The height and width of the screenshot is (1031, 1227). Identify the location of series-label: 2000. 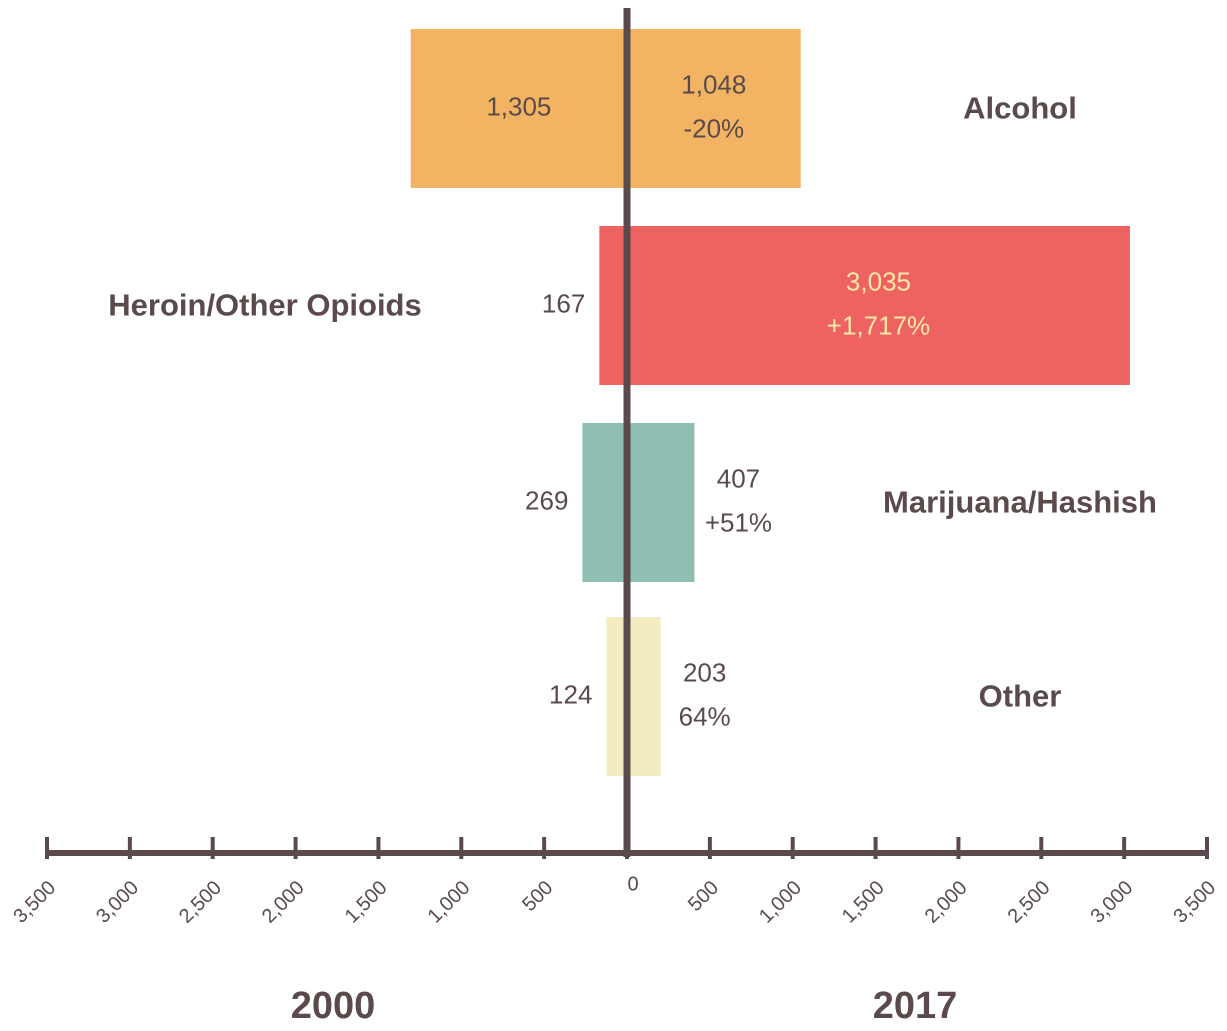
(333, 1006).